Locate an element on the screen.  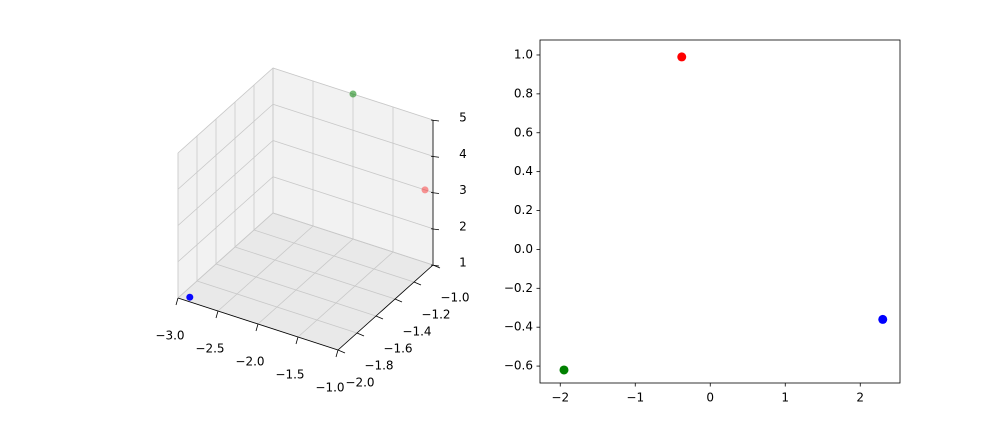
y-tick-label: −1.6 is located at coordinates (397, 349).